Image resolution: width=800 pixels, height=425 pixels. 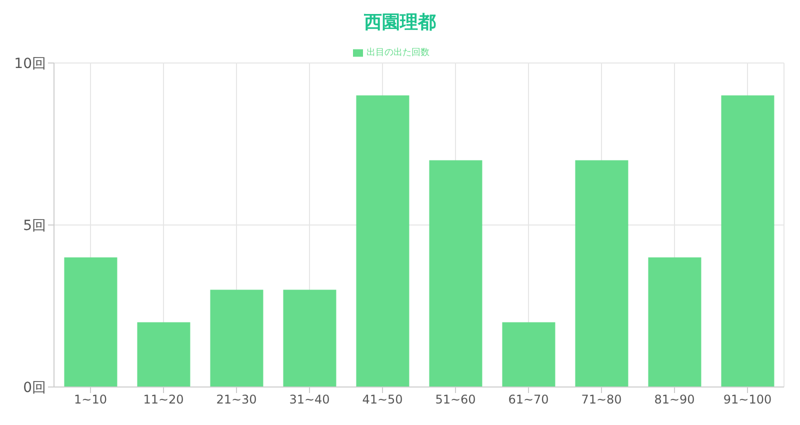 What do you see at coordinates (90, 399) in the screenshot?
I see `x-tick-label: 1~10` at bounding box center [90, 399].